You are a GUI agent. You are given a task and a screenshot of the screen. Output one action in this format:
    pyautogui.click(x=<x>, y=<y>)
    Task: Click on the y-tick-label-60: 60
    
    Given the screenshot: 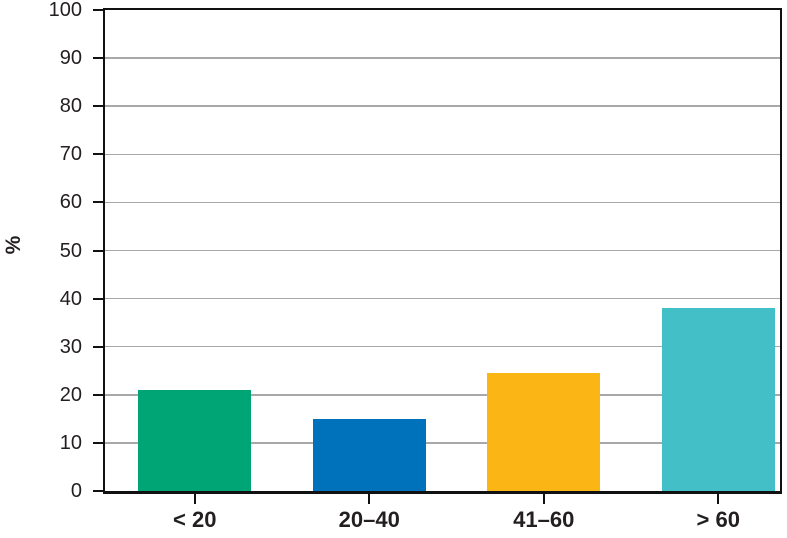 What is the action you would take?
    pyautogui.click(x=70, y=202)
    